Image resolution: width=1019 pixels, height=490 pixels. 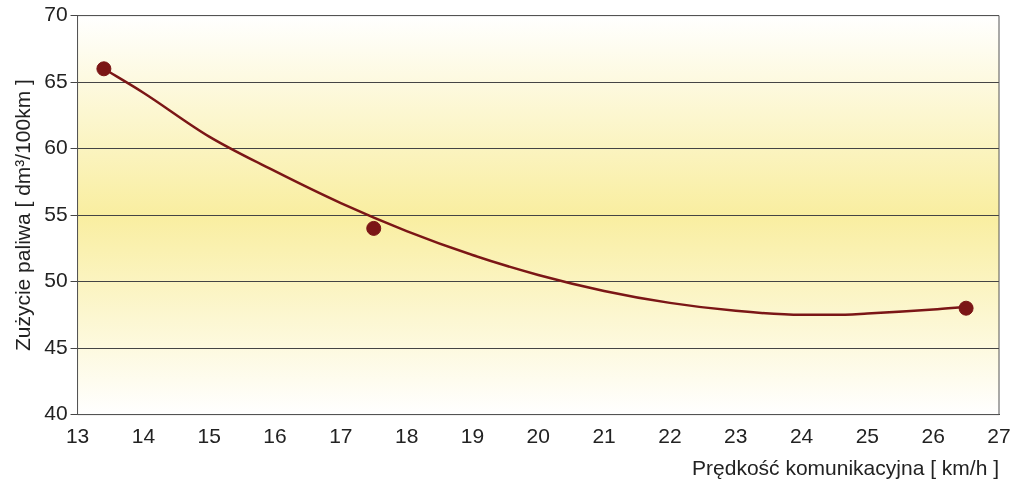 I want to click on y-tick-label: 60, so click(x=56, y=147).